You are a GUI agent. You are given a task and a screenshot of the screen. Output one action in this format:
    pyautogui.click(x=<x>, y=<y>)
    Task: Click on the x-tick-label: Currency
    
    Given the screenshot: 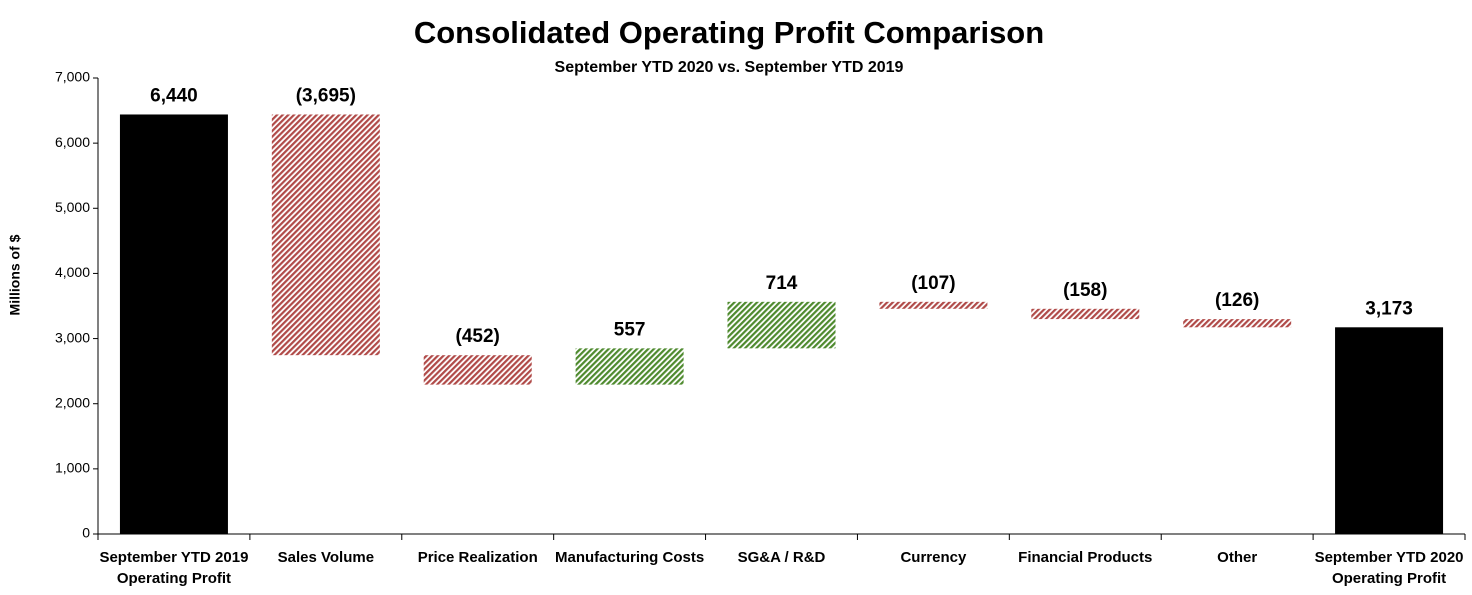 What is the action you would take?
    pyautogui.click(x=933, y=557)
    